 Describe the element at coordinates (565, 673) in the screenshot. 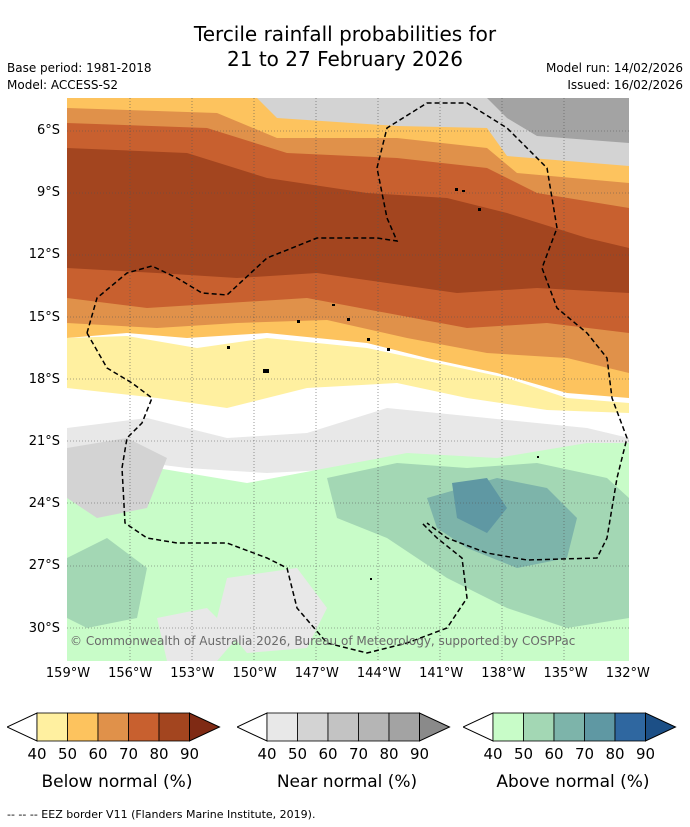

I see `longitude-label: 135°W` at that location.